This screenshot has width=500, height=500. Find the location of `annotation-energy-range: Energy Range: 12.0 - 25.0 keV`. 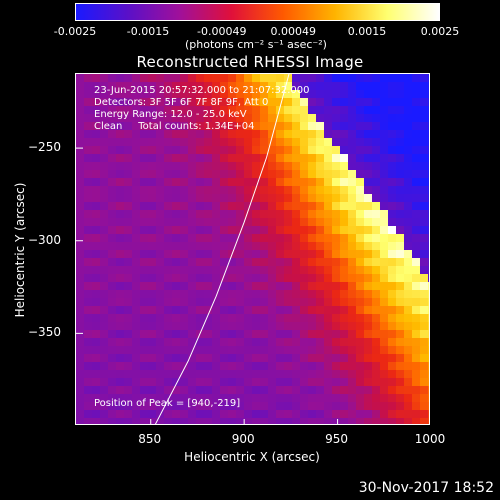

annotation-energy-range: Energy Range: 12.0 - 25.0 keV is located at coordinates (170, 114).